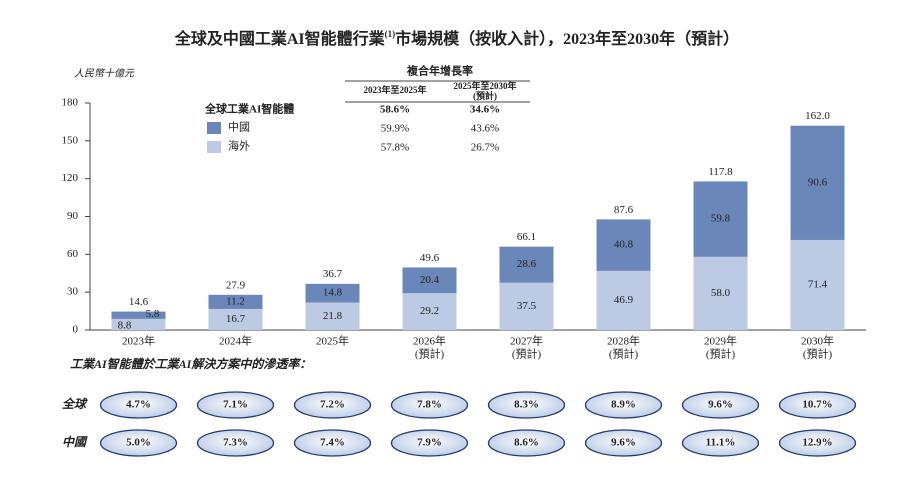 This screenshot has width=915, height=488. Describe the element at coordinates (430, 258) in the screenshot. I see `total-label: 49.6` at that location.